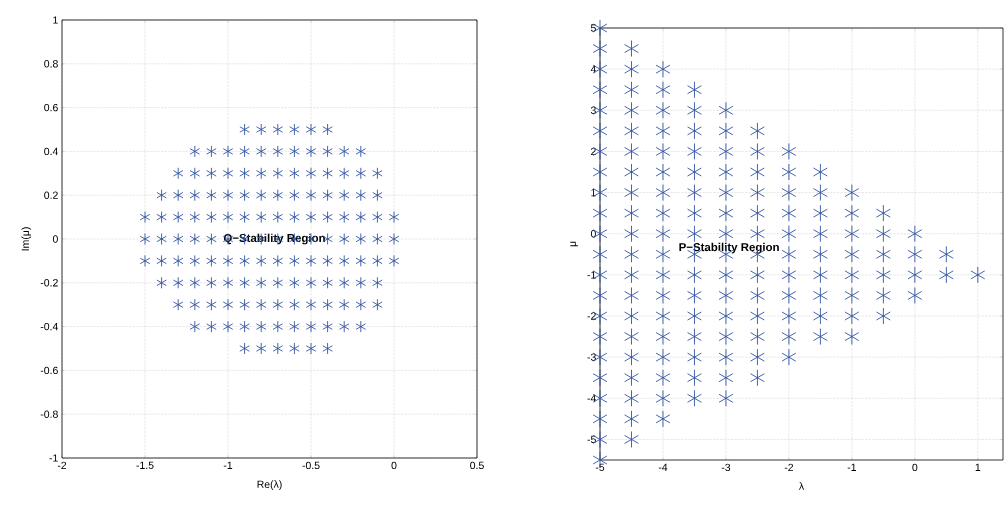 Image resolution: width=1004 pixels, height=515 pixels. What do you see at coordinates (593, 151) in the screenshot?
I see `y-tick-label: 2` at bounding box center [593, 151].